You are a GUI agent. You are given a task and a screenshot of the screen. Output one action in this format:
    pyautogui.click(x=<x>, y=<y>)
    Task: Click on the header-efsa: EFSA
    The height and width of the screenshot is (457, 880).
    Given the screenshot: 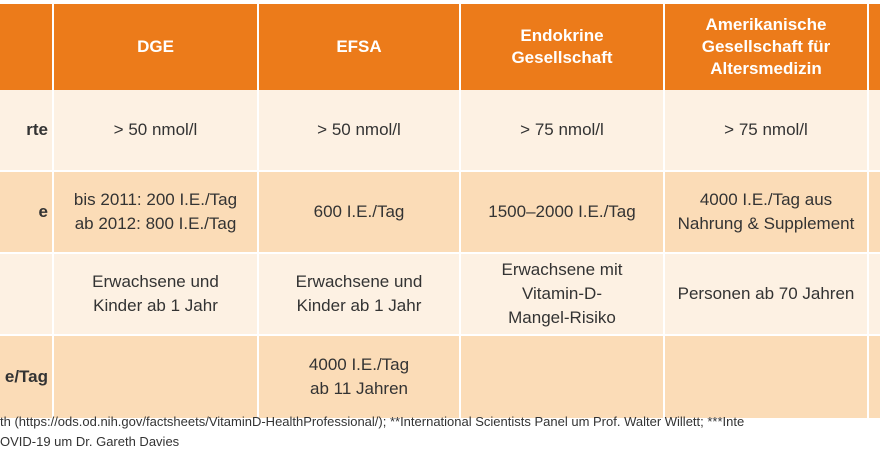 What is the action you would take?
    pyautogui.click(x=359, y=46)
    